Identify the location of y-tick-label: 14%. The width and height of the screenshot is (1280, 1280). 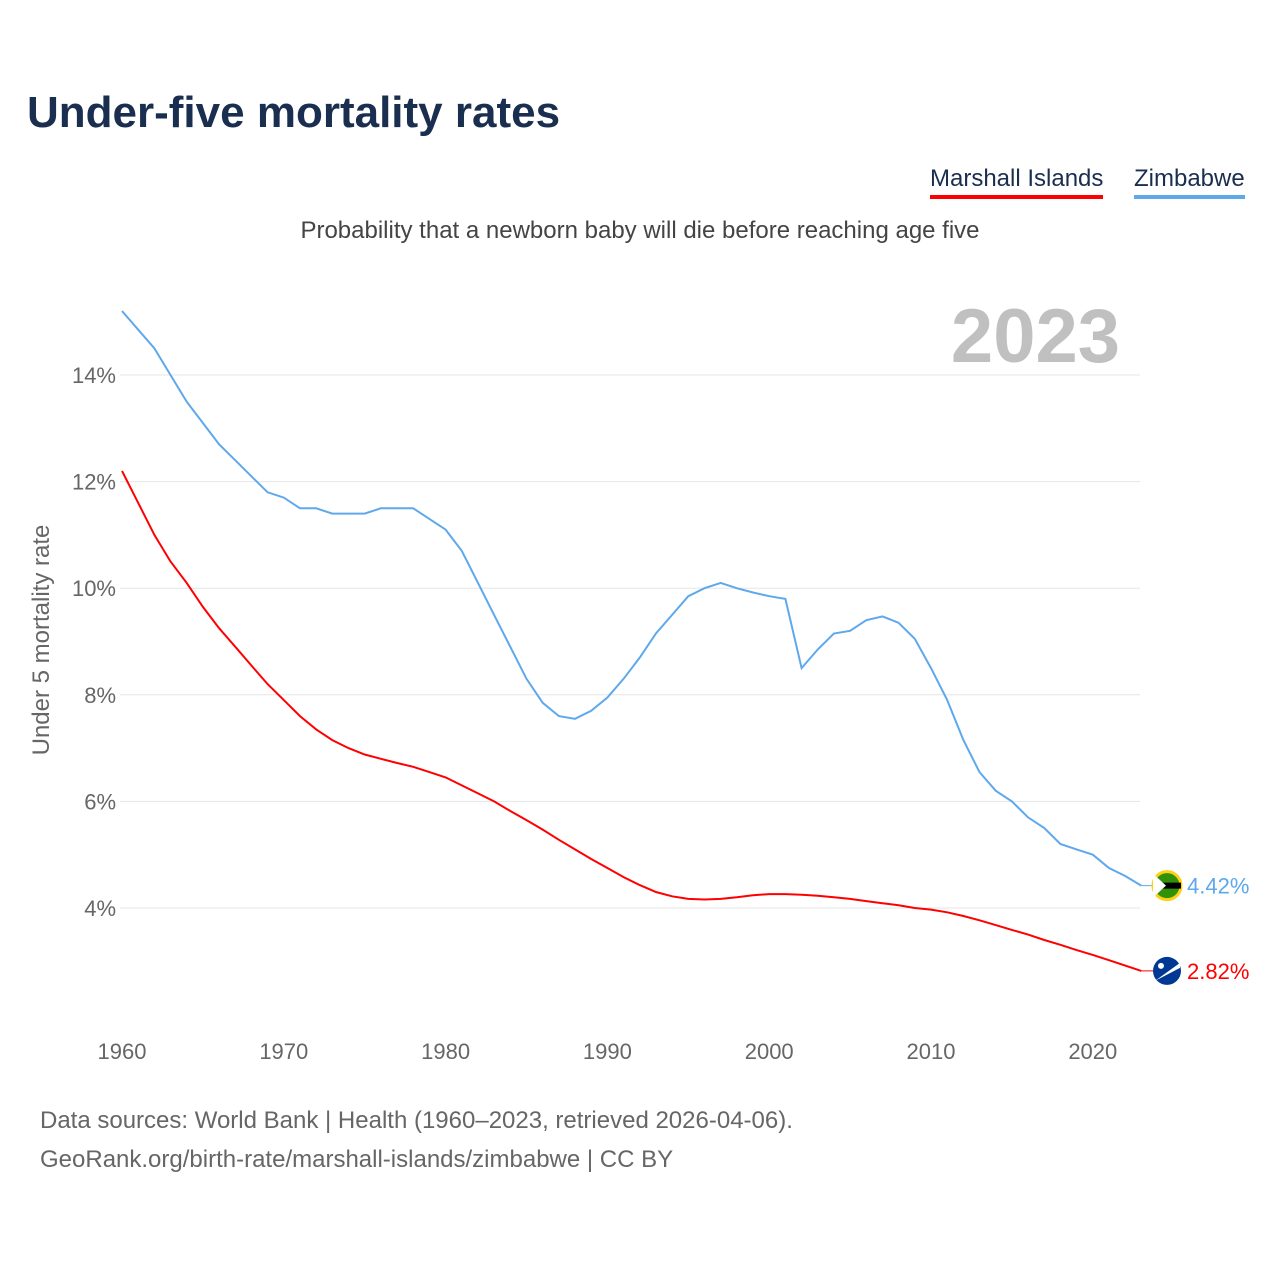
(94, 375).